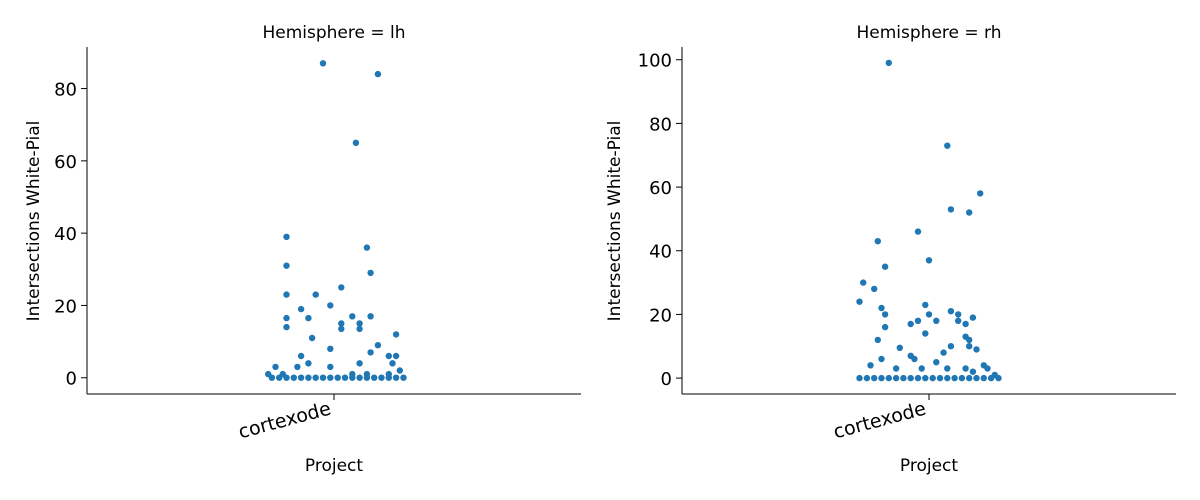 This screenshot has height=500, width=1200. I want to click on panel-title: Hemisphere = rh, so click(929, 33).